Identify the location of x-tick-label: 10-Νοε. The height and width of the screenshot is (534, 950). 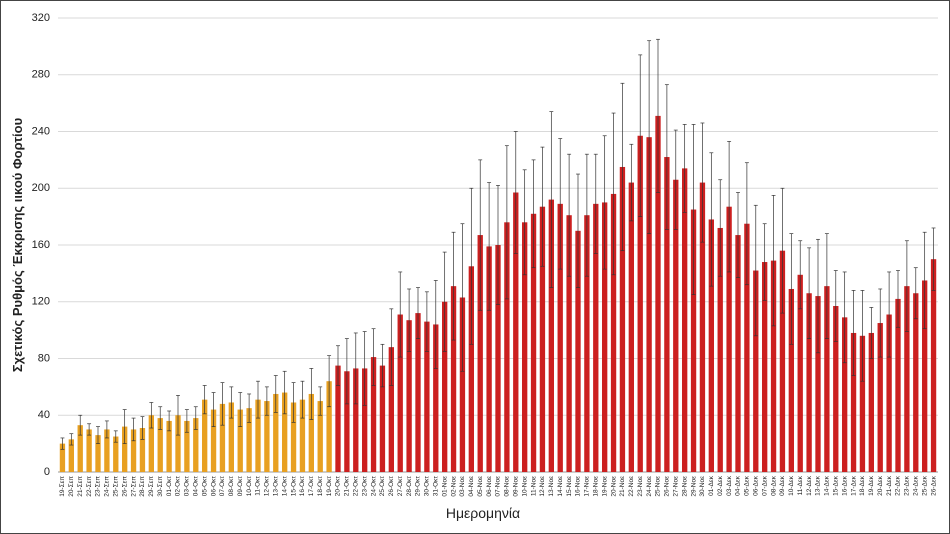
(524, 486).